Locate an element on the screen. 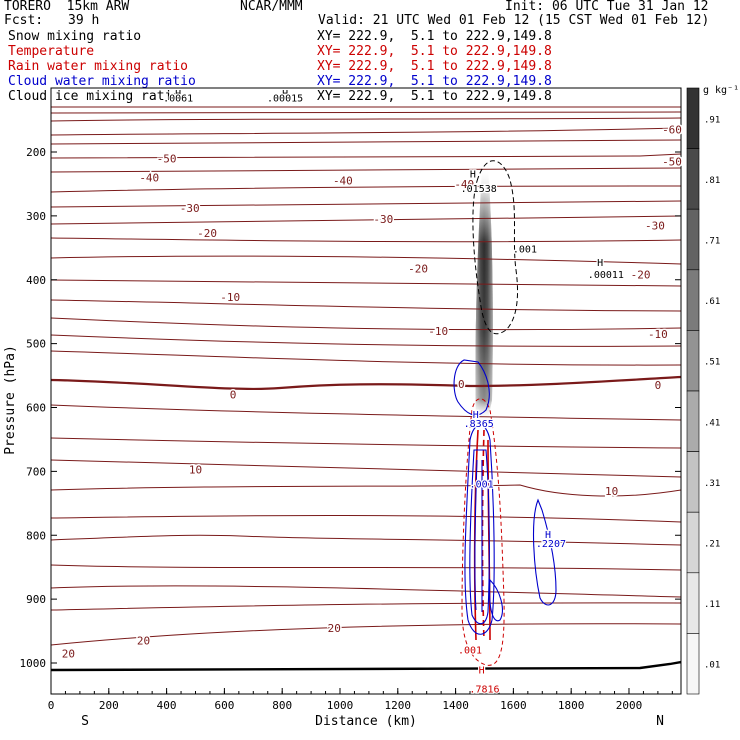 The width and height of the screenshot is (740, 740). y-tick-label: 200 is located at coordinates (36, 152).